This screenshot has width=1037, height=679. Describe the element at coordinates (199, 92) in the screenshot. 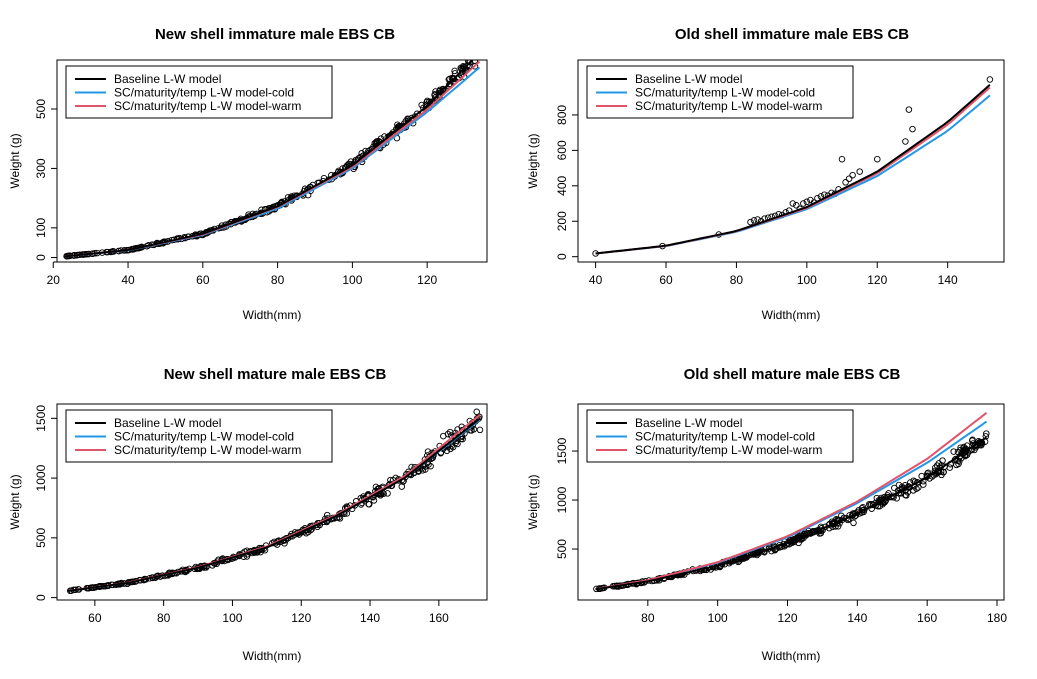

I see `legend-box` at that location.